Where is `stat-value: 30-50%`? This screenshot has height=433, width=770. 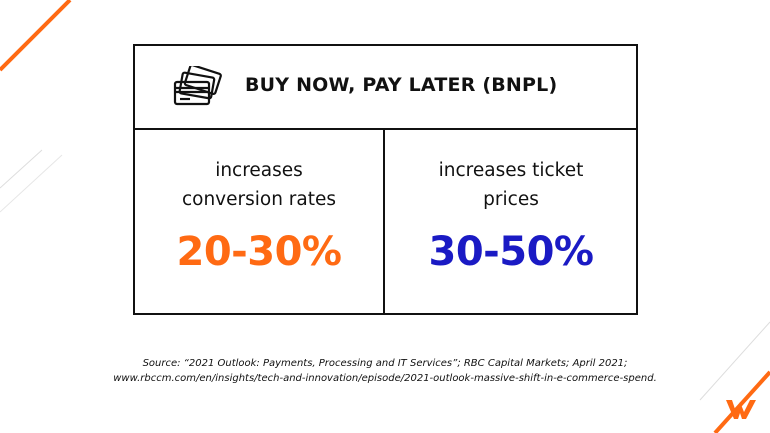
stat-value: 30-50% is located at coordinates (511, 252).